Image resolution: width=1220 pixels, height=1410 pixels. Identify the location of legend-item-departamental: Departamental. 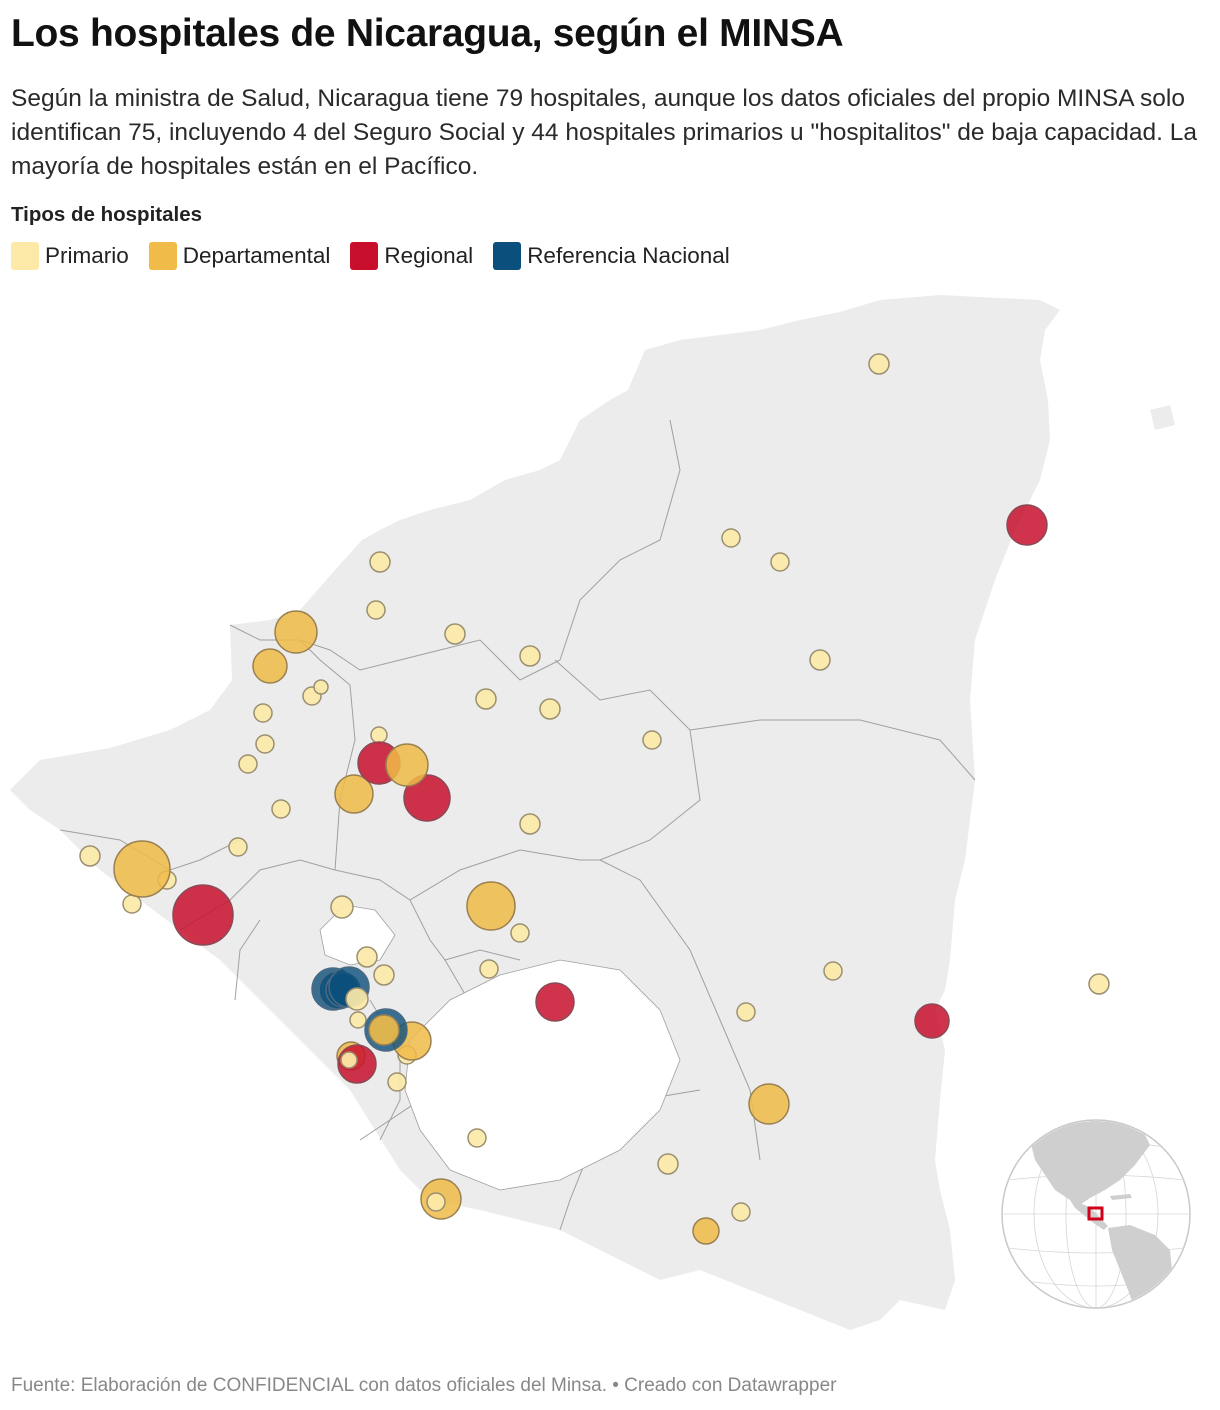
(239, 256).